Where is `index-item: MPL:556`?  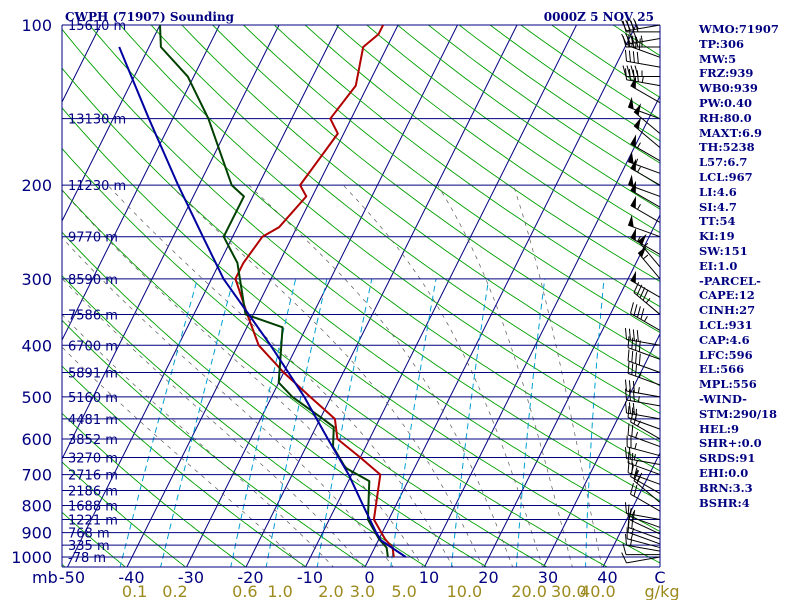 index-item: MPL:556 is located at coordinates (728, 384).